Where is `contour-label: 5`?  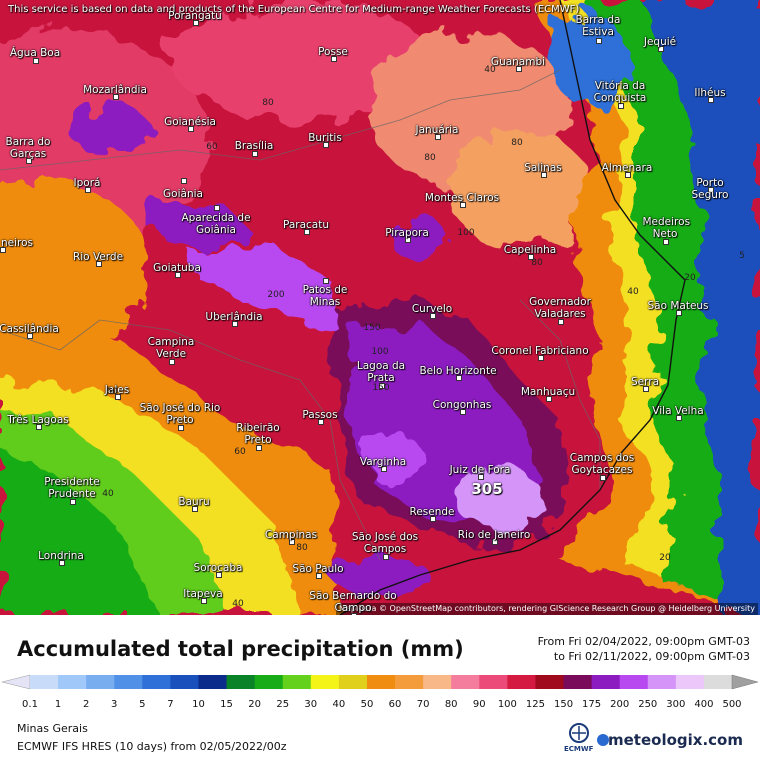 contour-label: 5 is located at coordinates (742, 256).